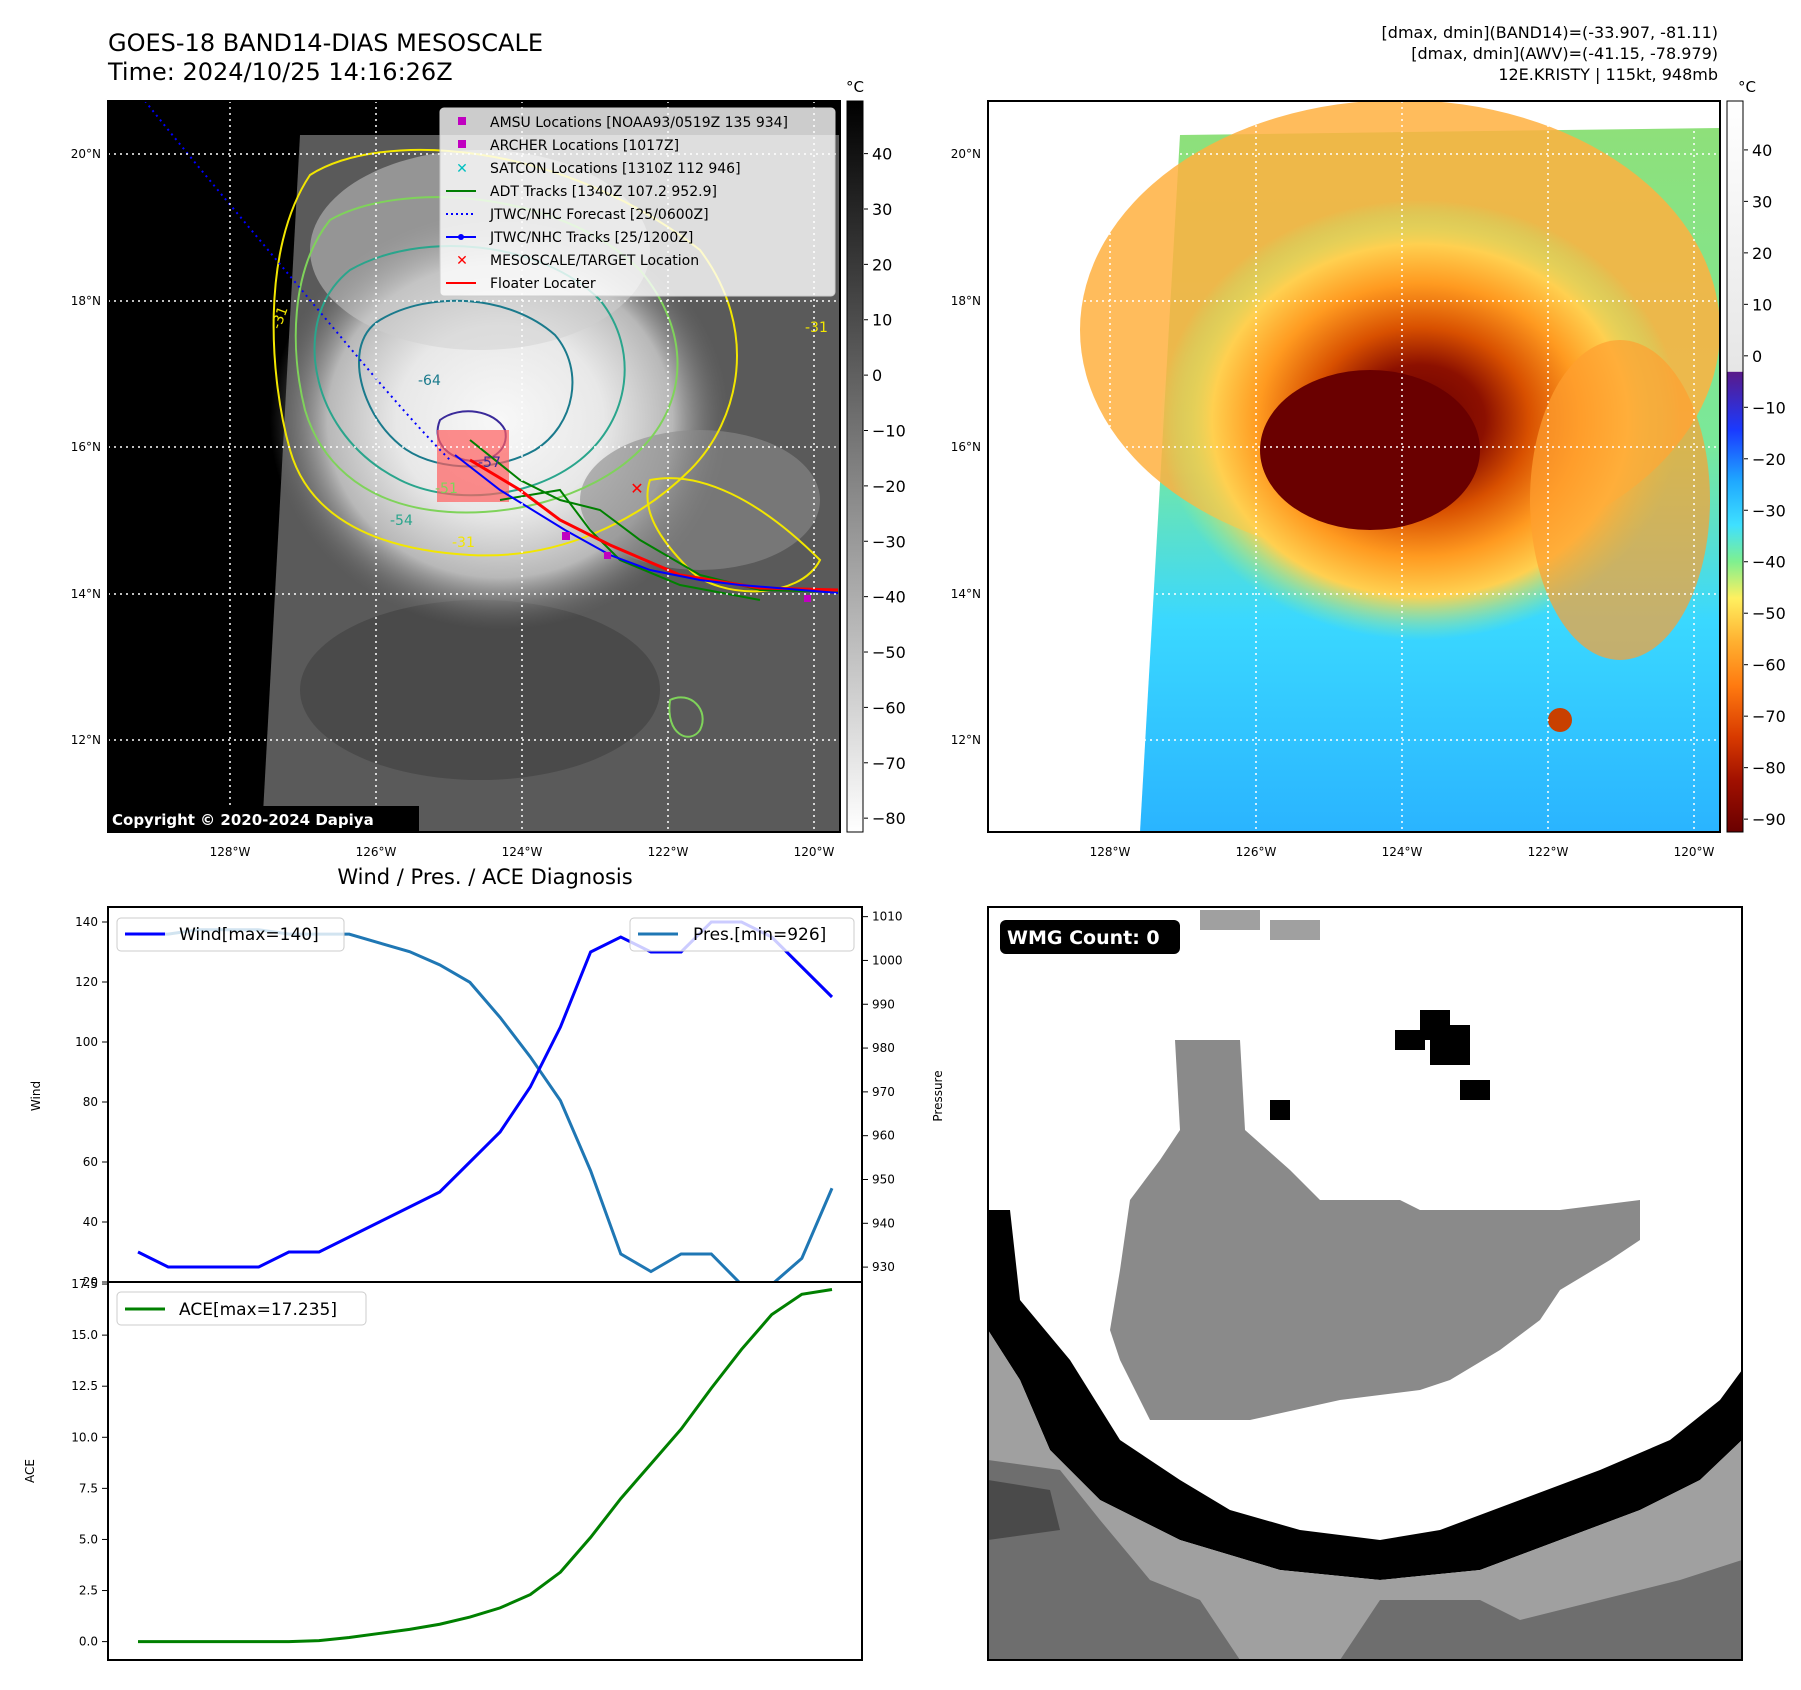 The image size is (1801, 1690). Describe the element at coordinates (36, 1096) in the screenshot. I see `wind-axis-label: Wind` at that location.